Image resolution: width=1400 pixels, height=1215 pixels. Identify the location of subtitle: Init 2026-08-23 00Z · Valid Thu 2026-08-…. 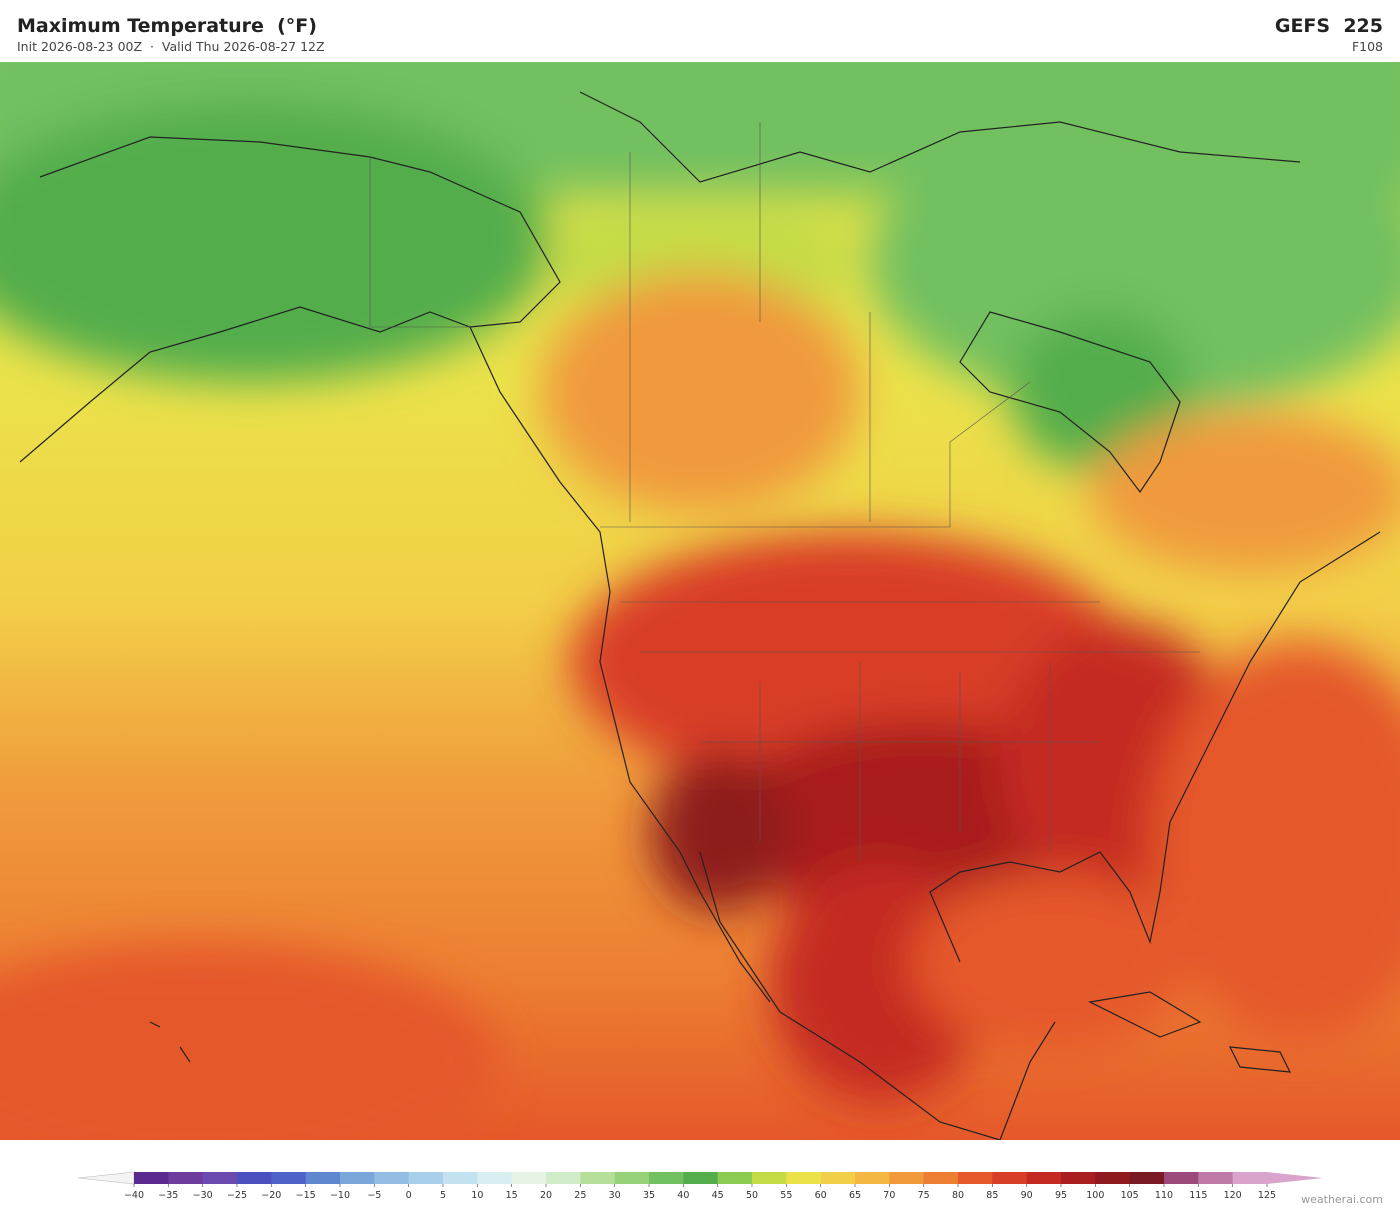
(171, 46).